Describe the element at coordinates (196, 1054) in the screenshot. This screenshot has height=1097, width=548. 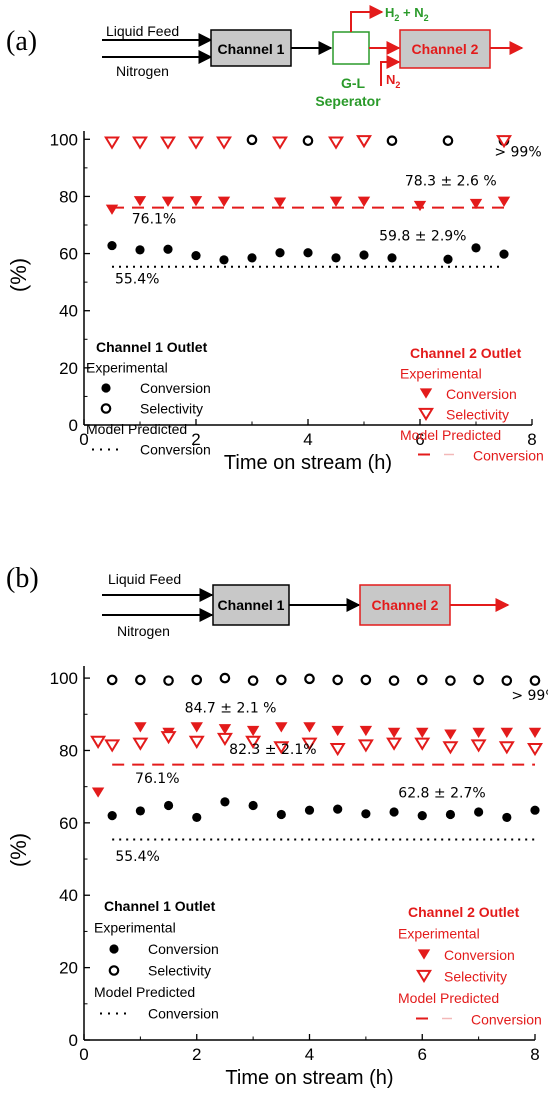
I see `x-tick-label: 2` at that location.